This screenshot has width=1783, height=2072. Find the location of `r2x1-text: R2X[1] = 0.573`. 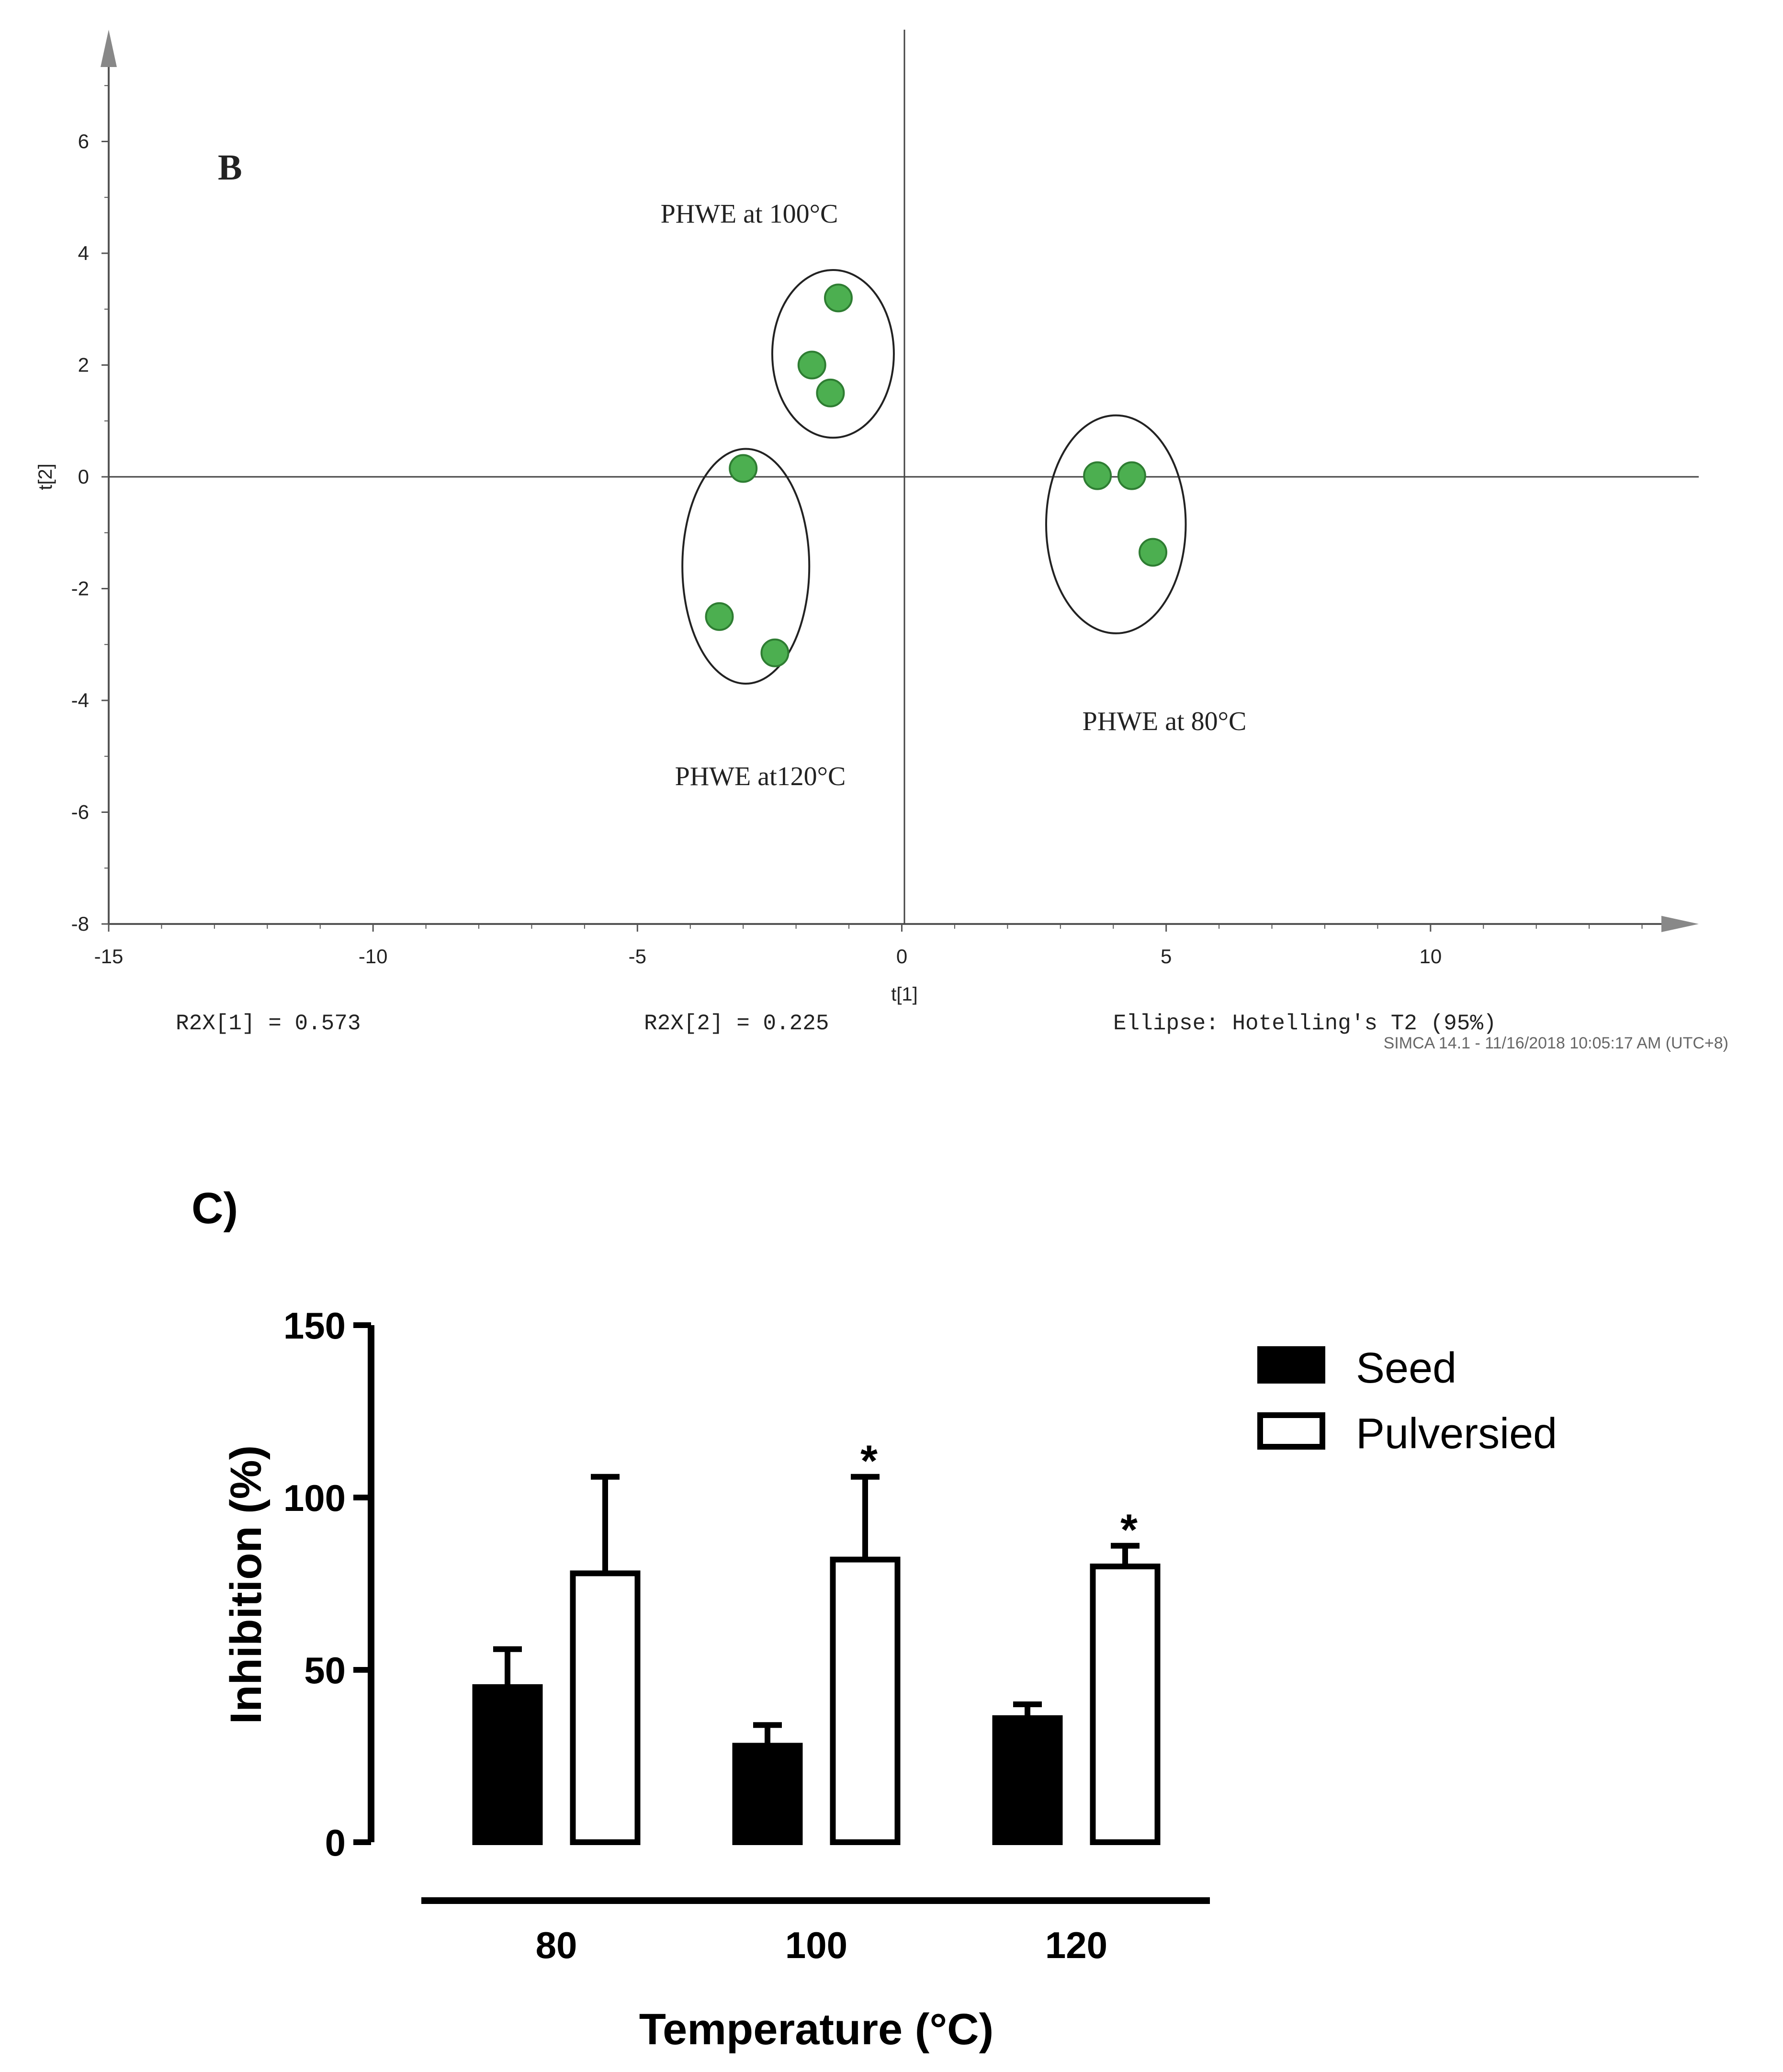

r2x1-text: R2X[1] = 0.573 is located at coordinates (268, 1024).